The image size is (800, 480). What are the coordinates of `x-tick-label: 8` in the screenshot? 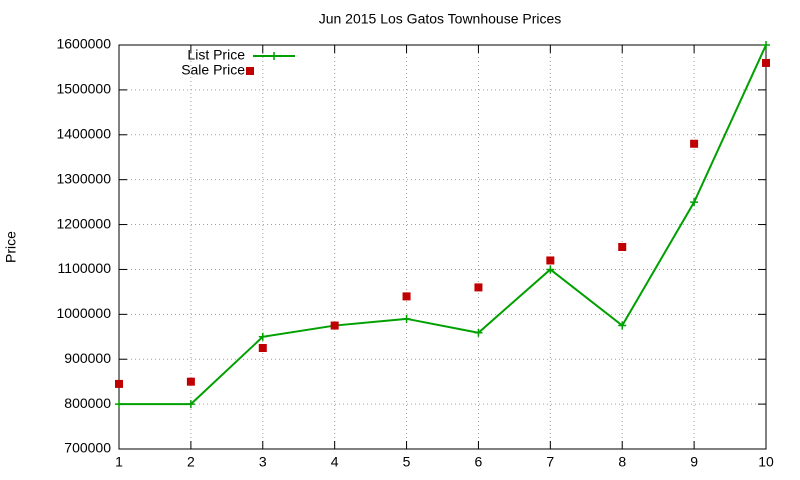 It's located at (622, 462).